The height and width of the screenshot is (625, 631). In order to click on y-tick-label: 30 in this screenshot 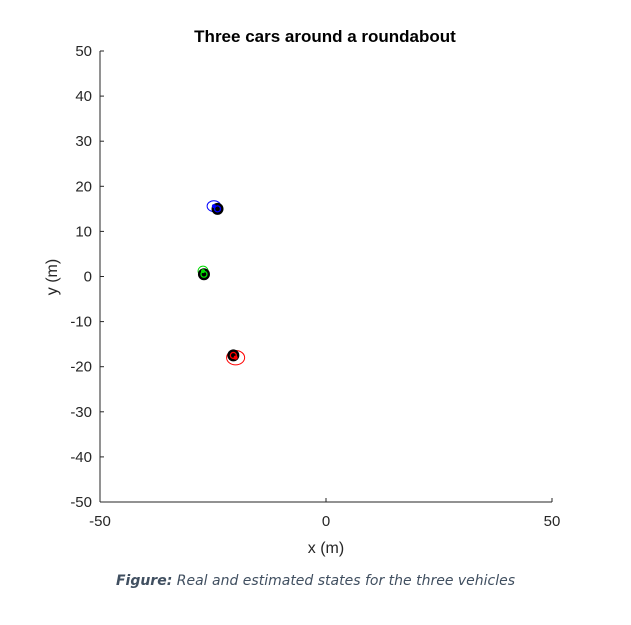, I will do `click(83, 141)`.